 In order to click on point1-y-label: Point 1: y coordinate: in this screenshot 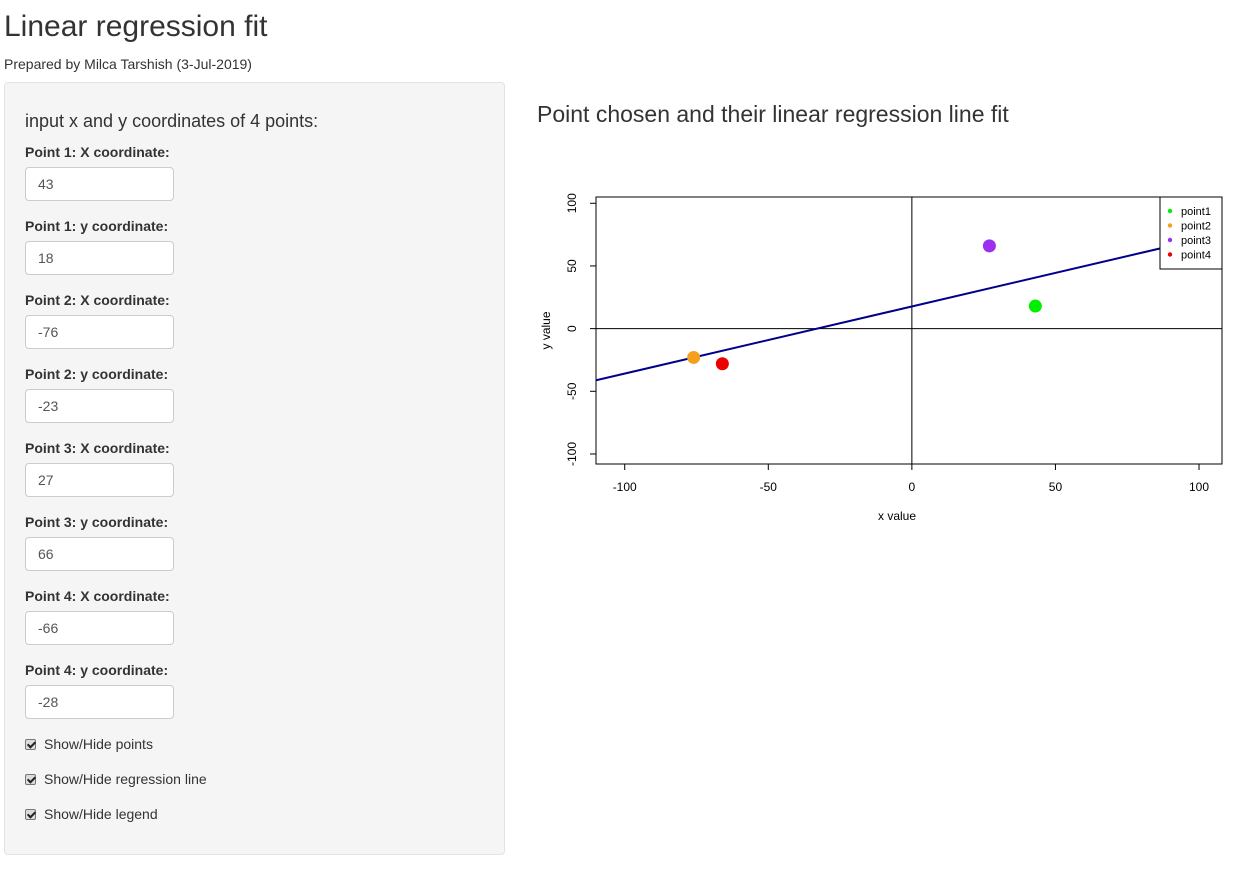, I will do `click(97, 226)`.